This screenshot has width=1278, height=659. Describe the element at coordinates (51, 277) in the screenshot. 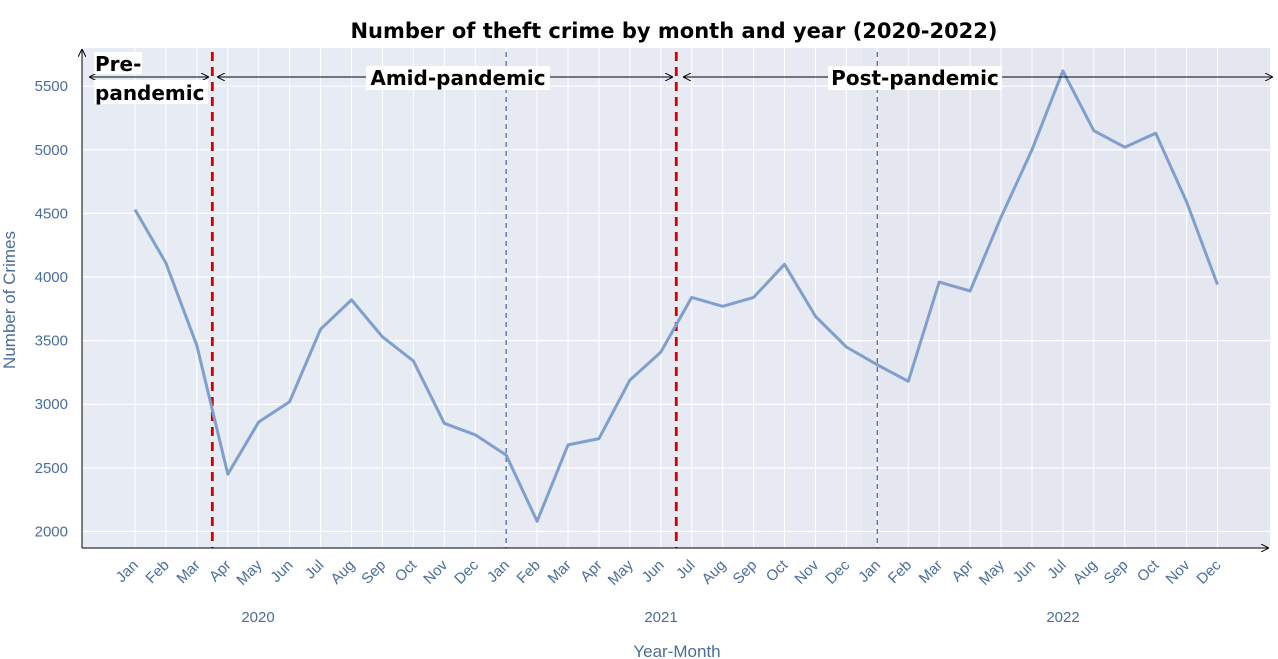

I see `y-tick-label: 4000` at that location.